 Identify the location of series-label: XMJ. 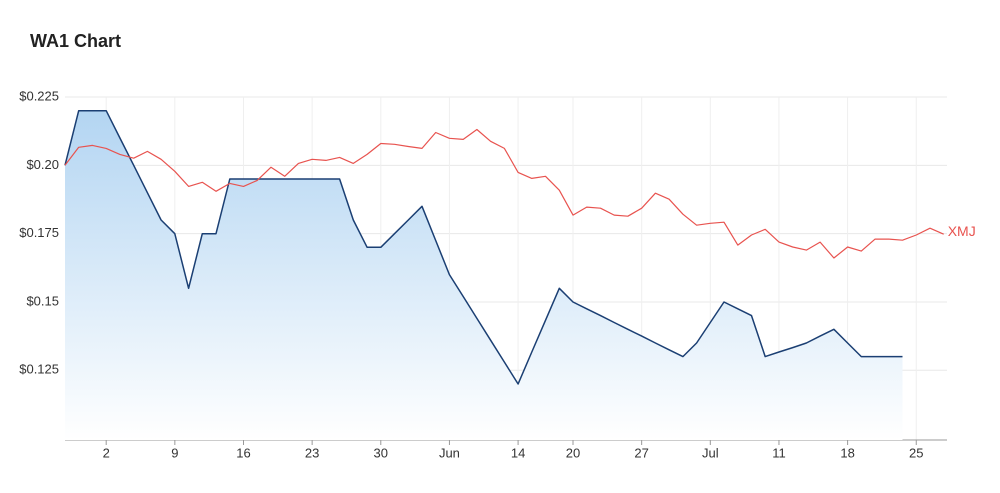
(962, 231).